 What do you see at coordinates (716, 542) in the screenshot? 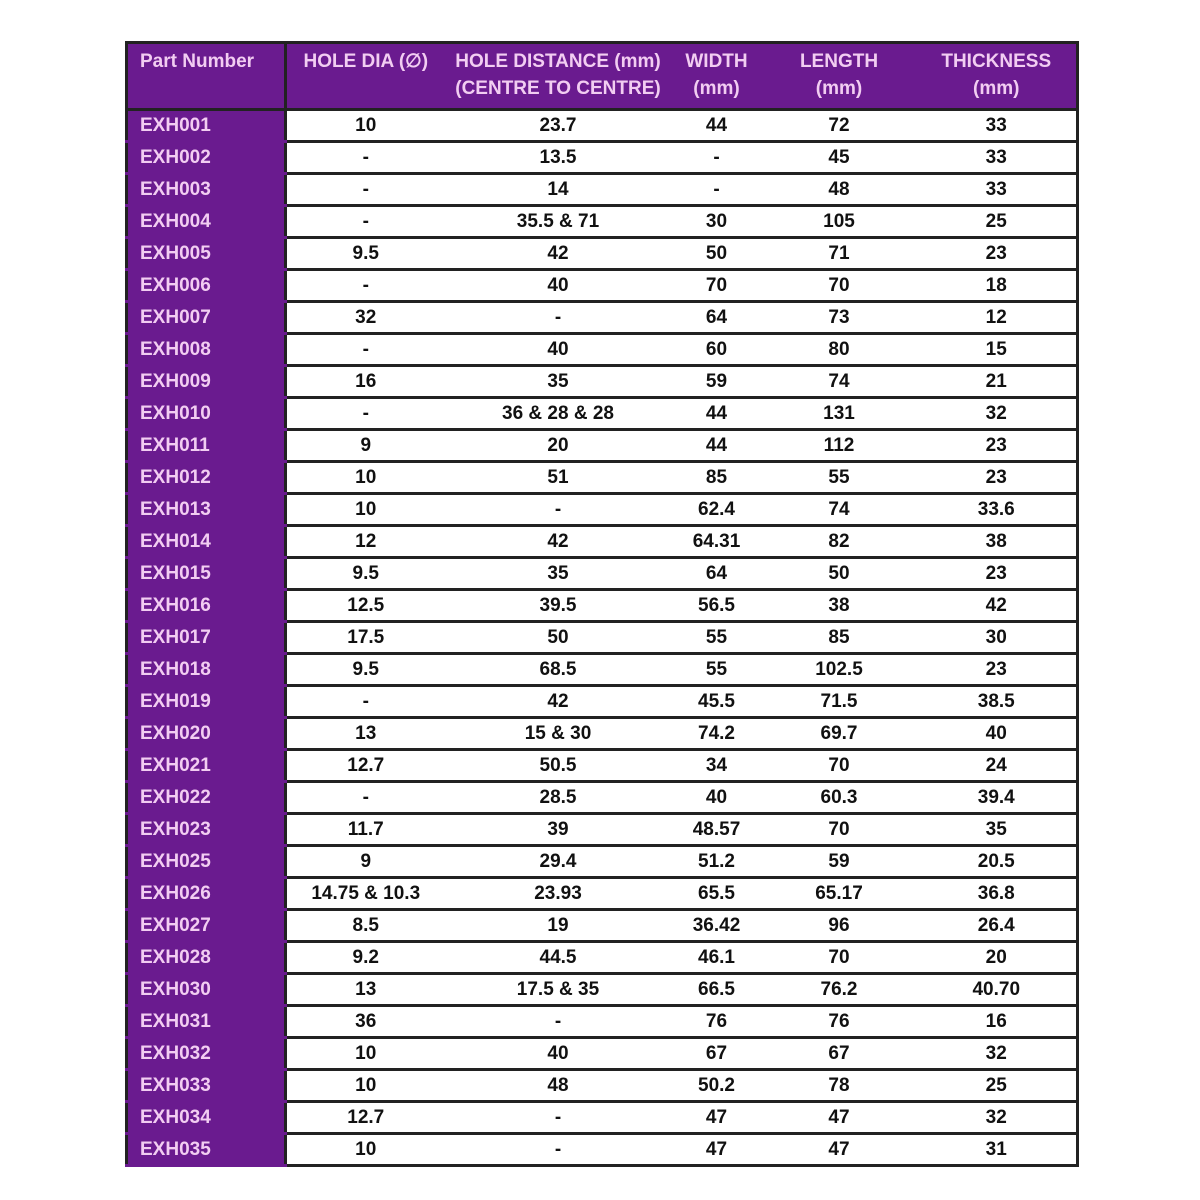
I see `cell-width: 64.31` at bounding box center [716, 542].